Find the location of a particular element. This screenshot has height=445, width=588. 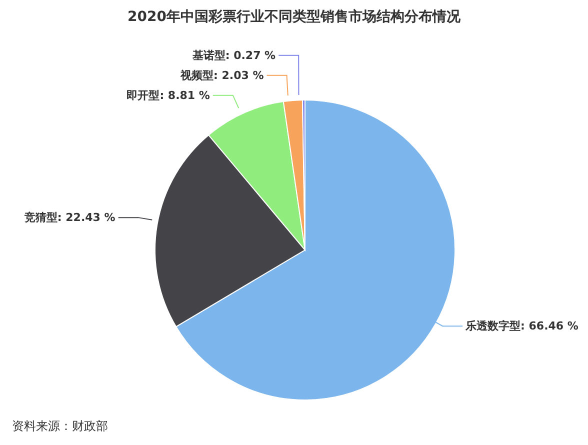

slice-label: 基诺型: 0.27 % is located at coordinates (233, 55).